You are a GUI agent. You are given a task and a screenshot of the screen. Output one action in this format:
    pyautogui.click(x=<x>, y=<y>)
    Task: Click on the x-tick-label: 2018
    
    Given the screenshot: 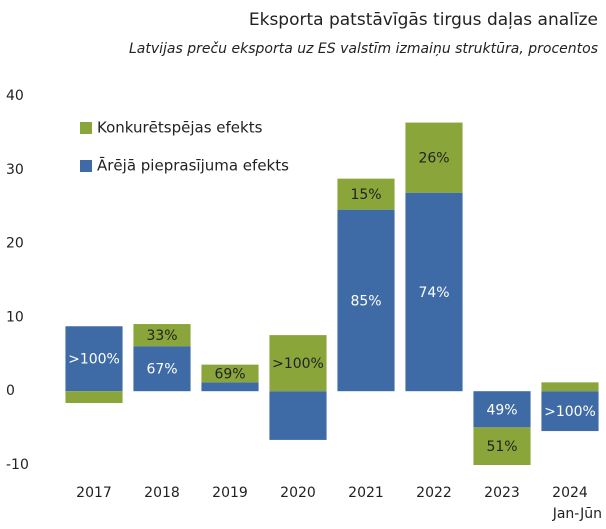 What is the action you would take?
    pyautogui.click(x=162, y=493)
    